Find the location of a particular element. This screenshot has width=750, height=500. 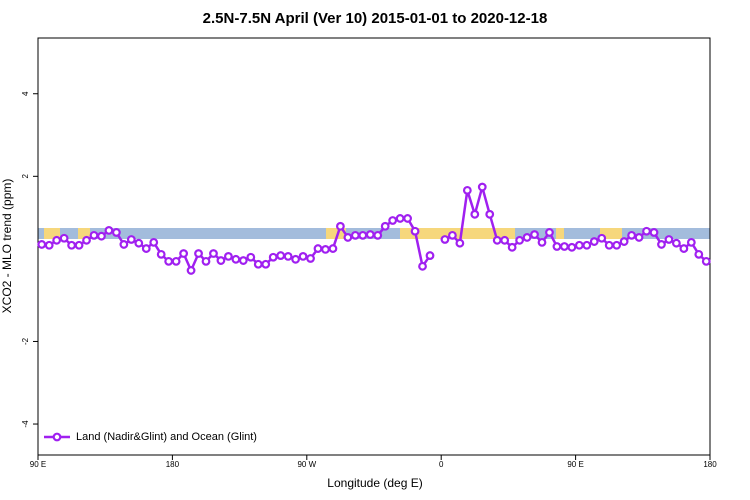

y-tick-label: -4 is located at coordinates (25, 424).